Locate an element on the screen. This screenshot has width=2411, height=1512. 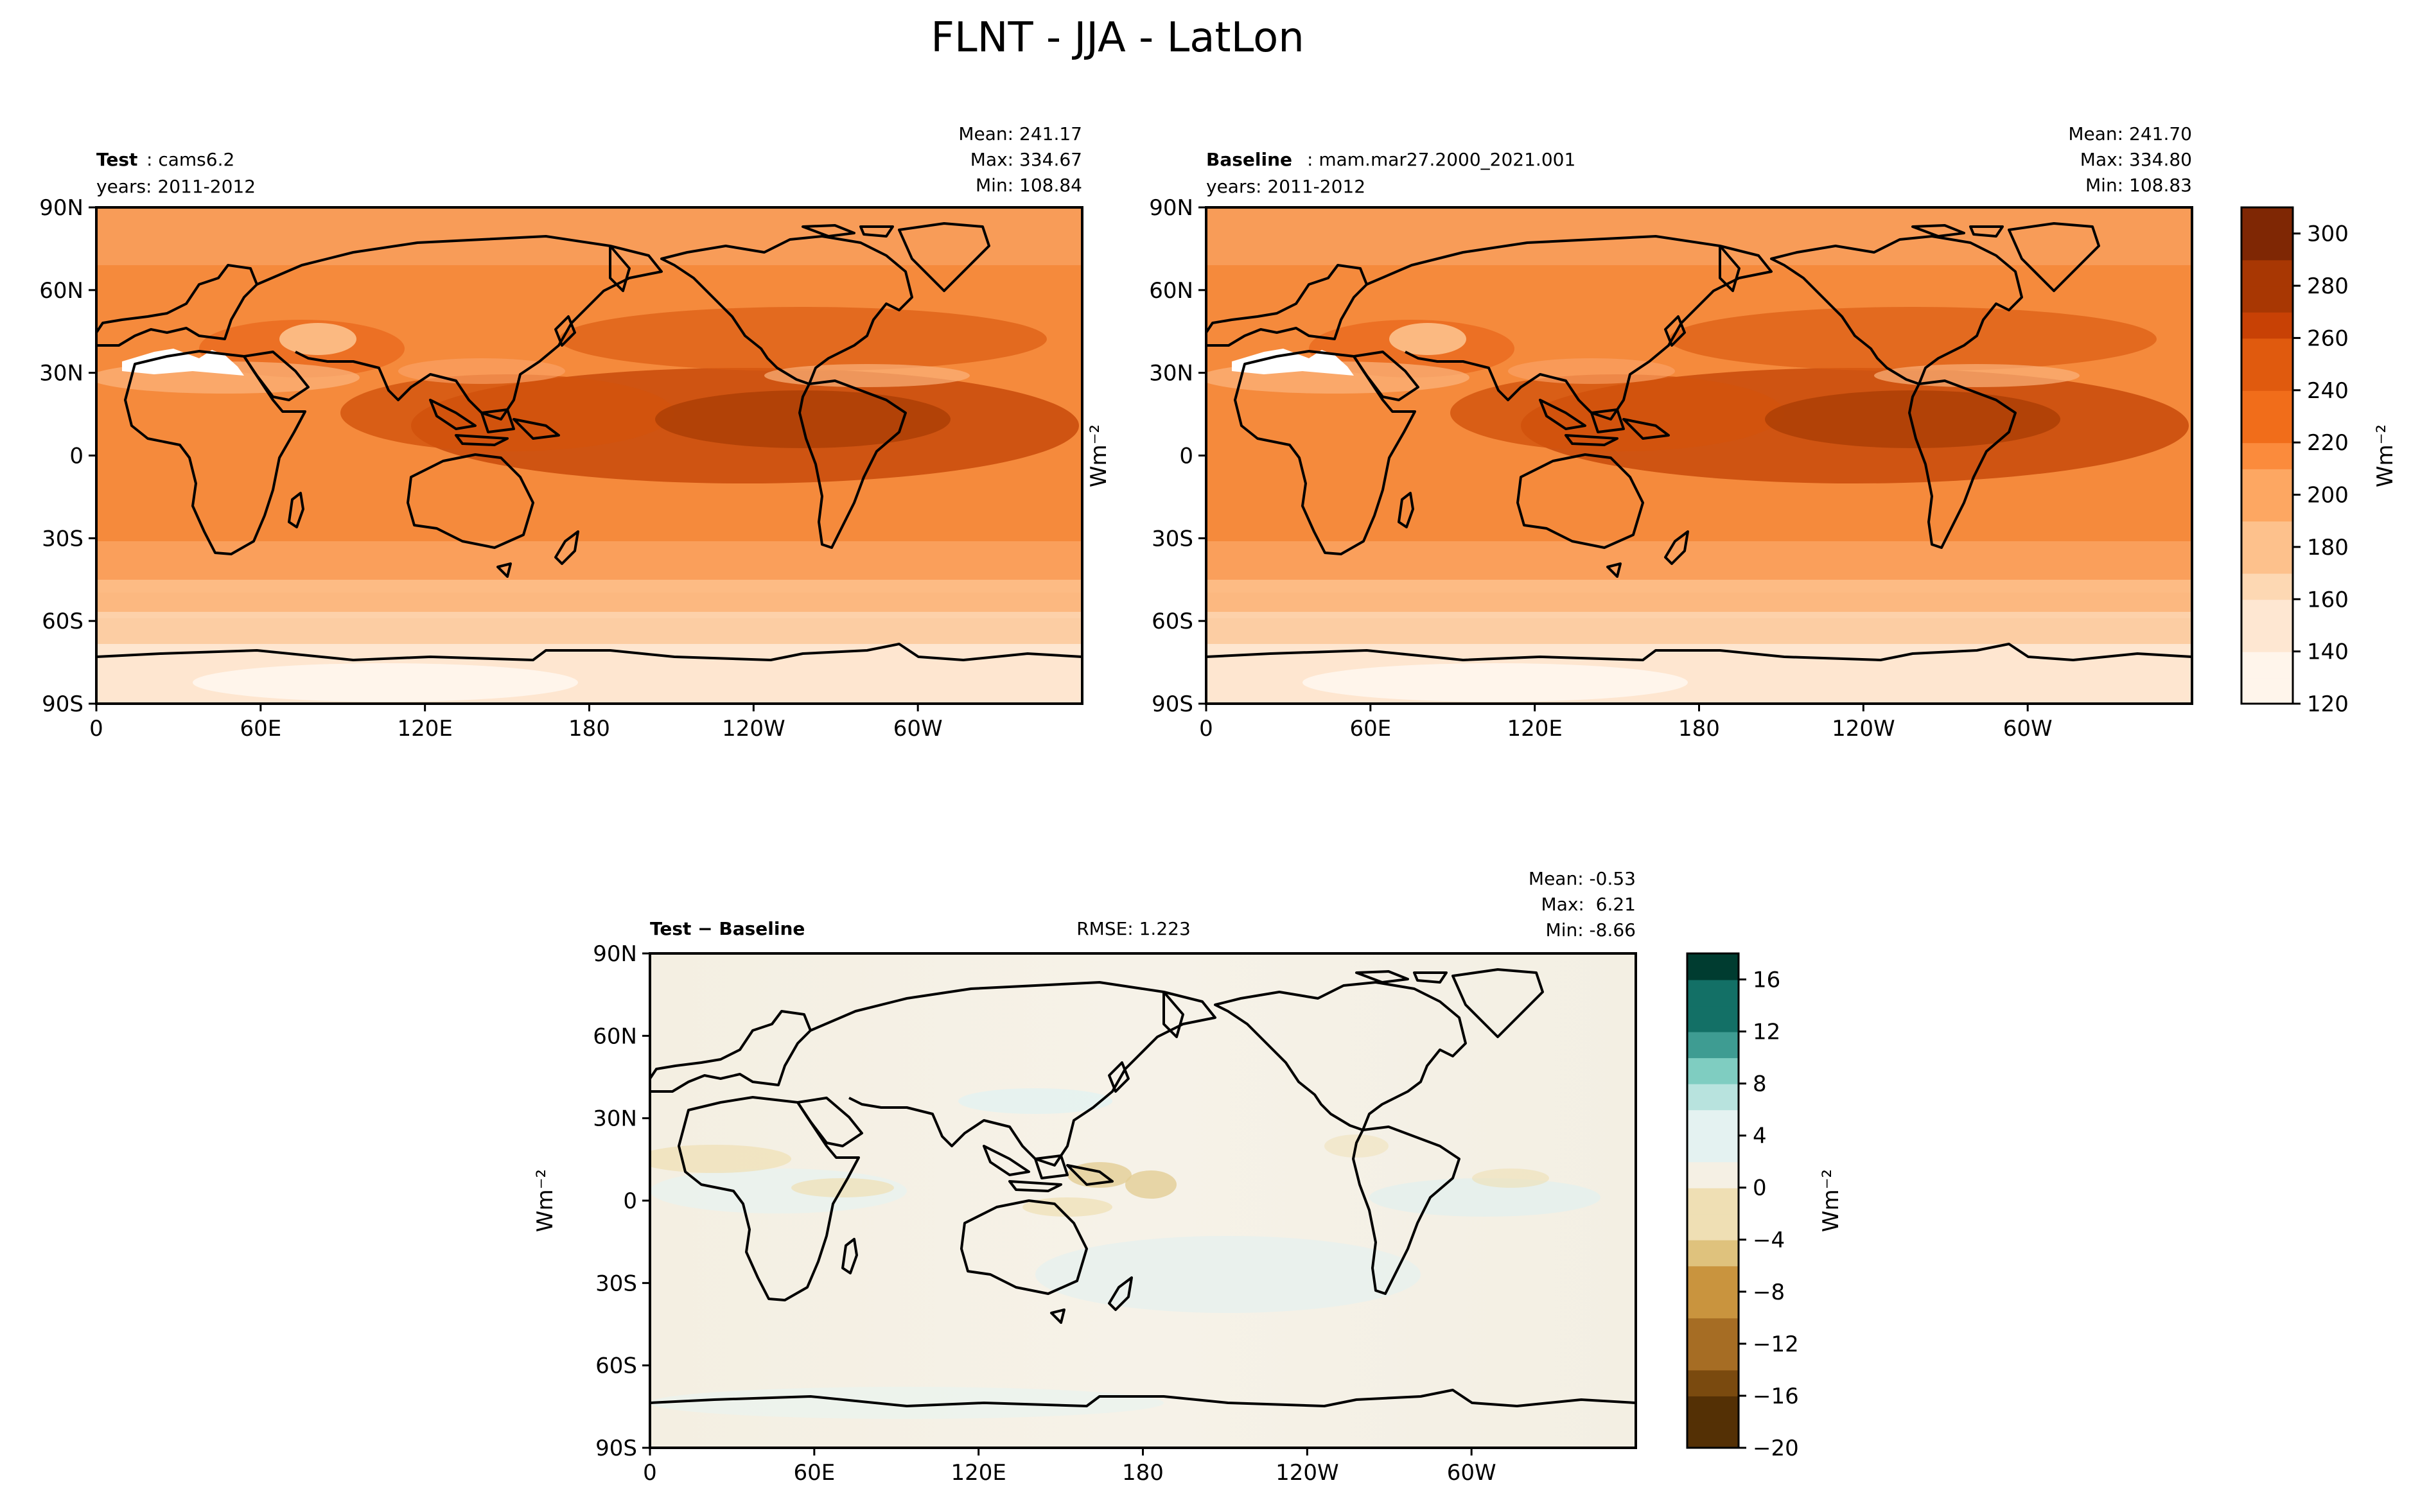
colorbar-difference-tick-label: 12 is located at coordinates (1767, 1032).